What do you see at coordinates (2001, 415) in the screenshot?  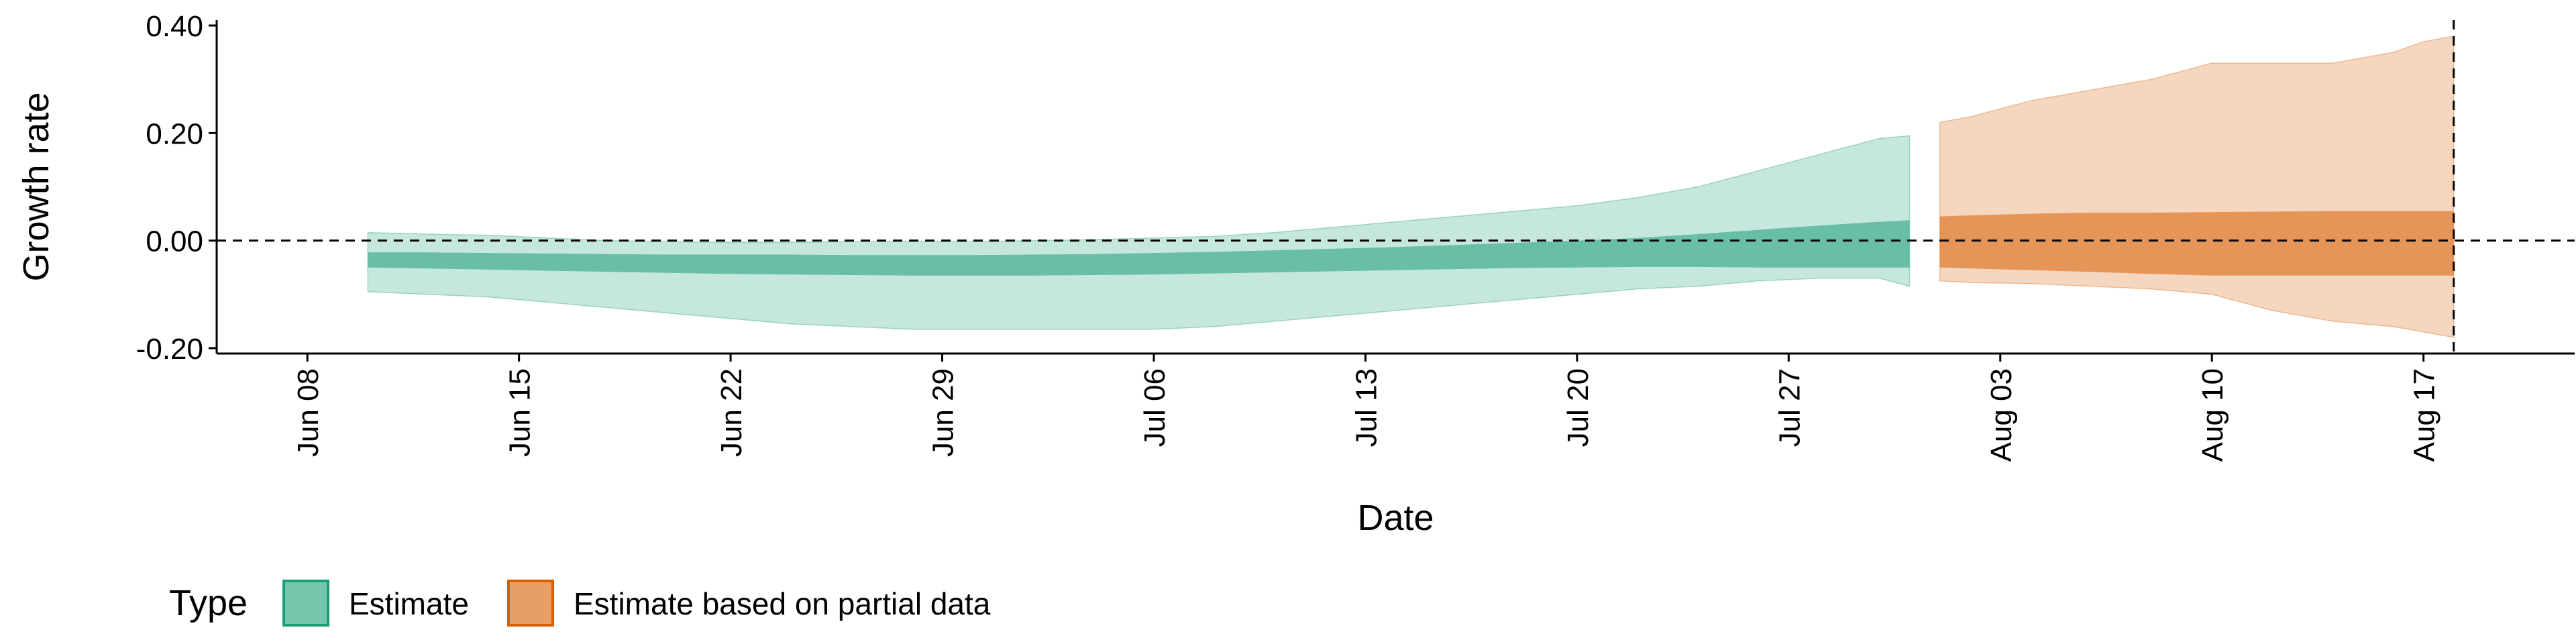 I see `x-tick-label: Aug 03` at bounding box center [2001, 415].